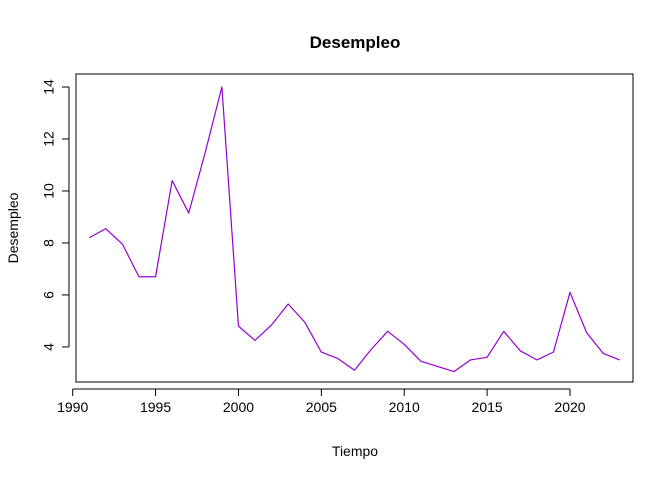 This screenshot has height=480, width=672. I want to click on chart-title: Desempleo, so click(355, 42).